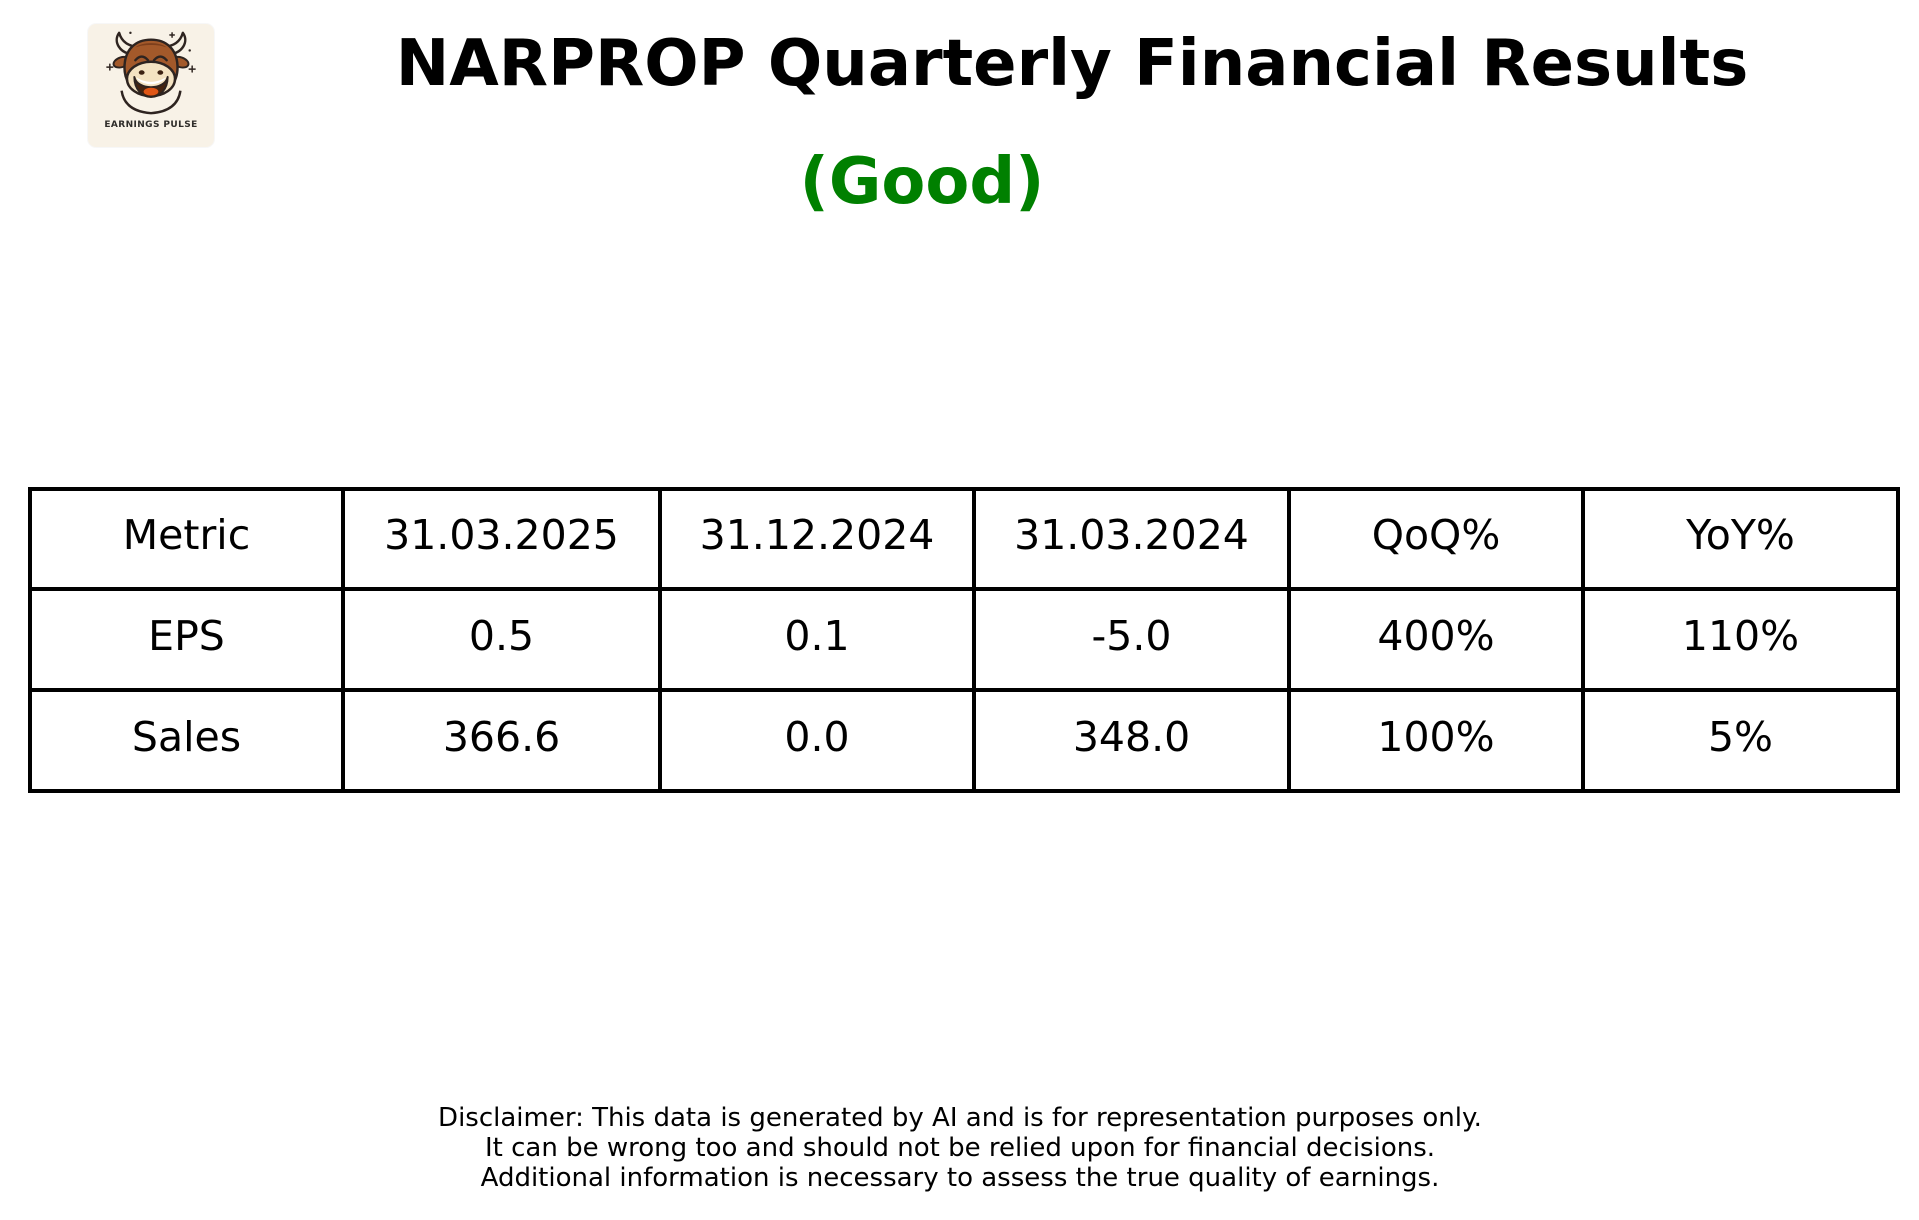  What do you see at coordinates (186, 539) in the screenshot?
I see `col-header-metric: Metric` at bounding box center [186, 539].